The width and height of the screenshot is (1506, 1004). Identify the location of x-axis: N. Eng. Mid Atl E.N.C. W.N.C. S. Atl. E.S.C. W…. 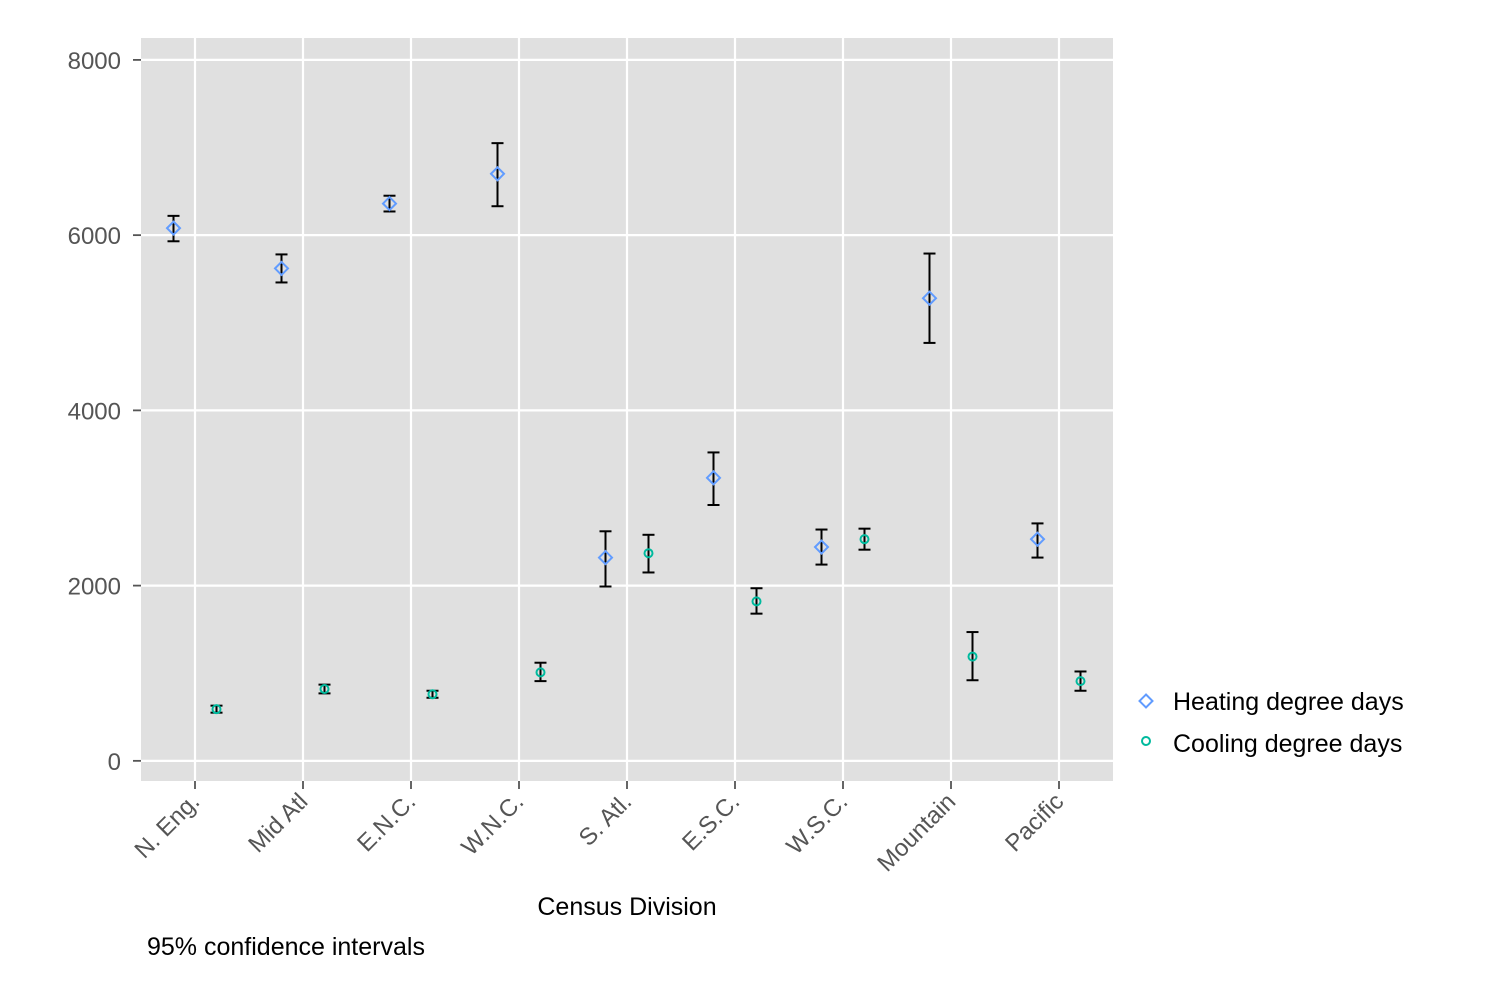
(599, 829).